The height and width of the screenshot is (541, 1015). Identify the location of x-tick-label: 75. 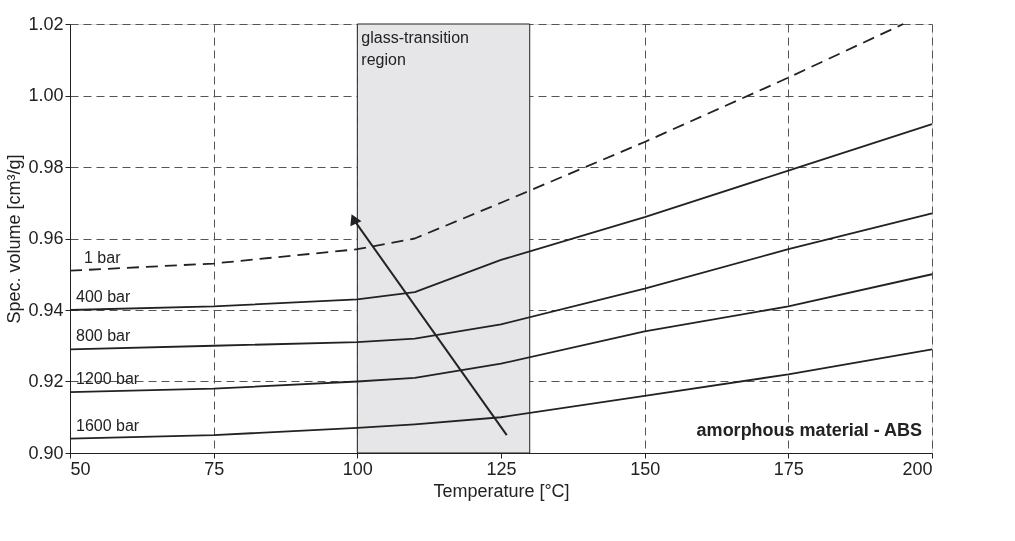
(214, 468).